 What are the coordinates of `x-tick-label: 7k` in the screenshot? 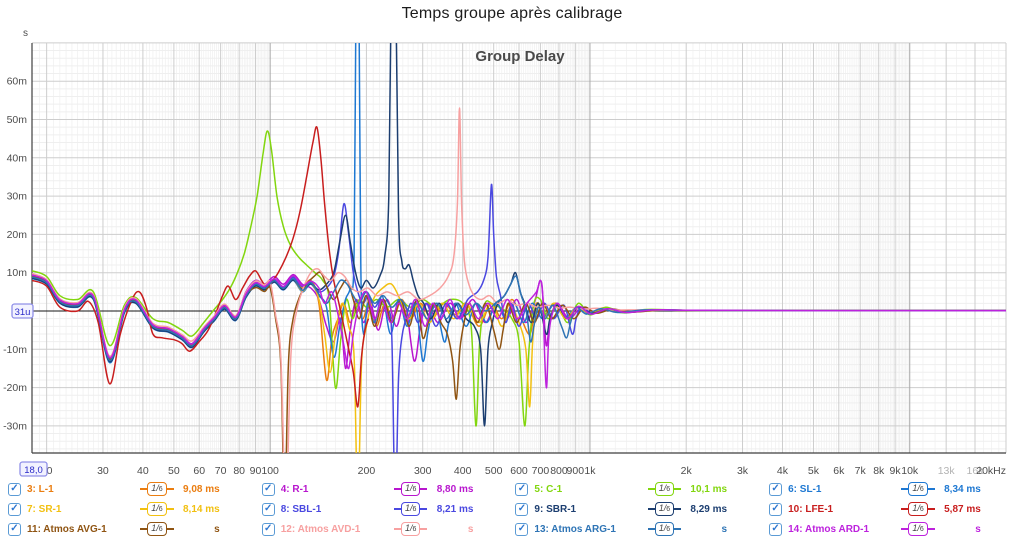 It's located at (861, 471).